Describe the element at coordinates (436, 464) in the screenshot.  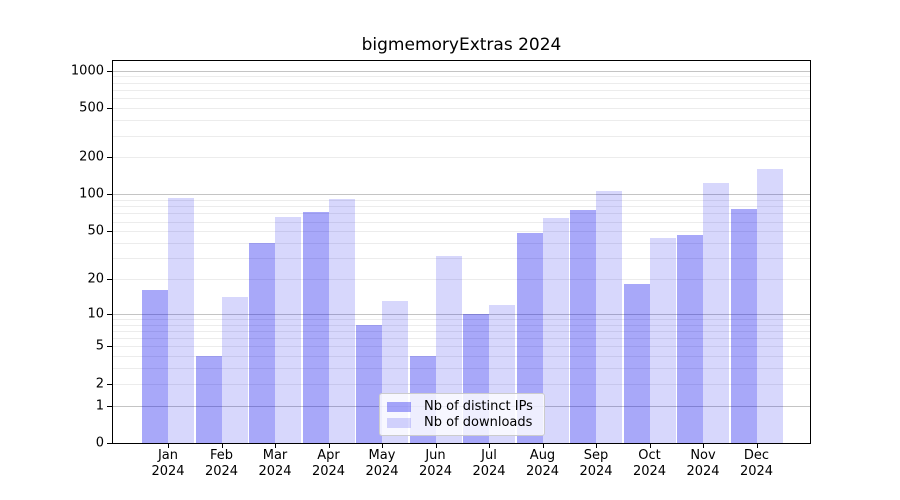
I see `x-tick-label-jun: Jun 2024` at that location.